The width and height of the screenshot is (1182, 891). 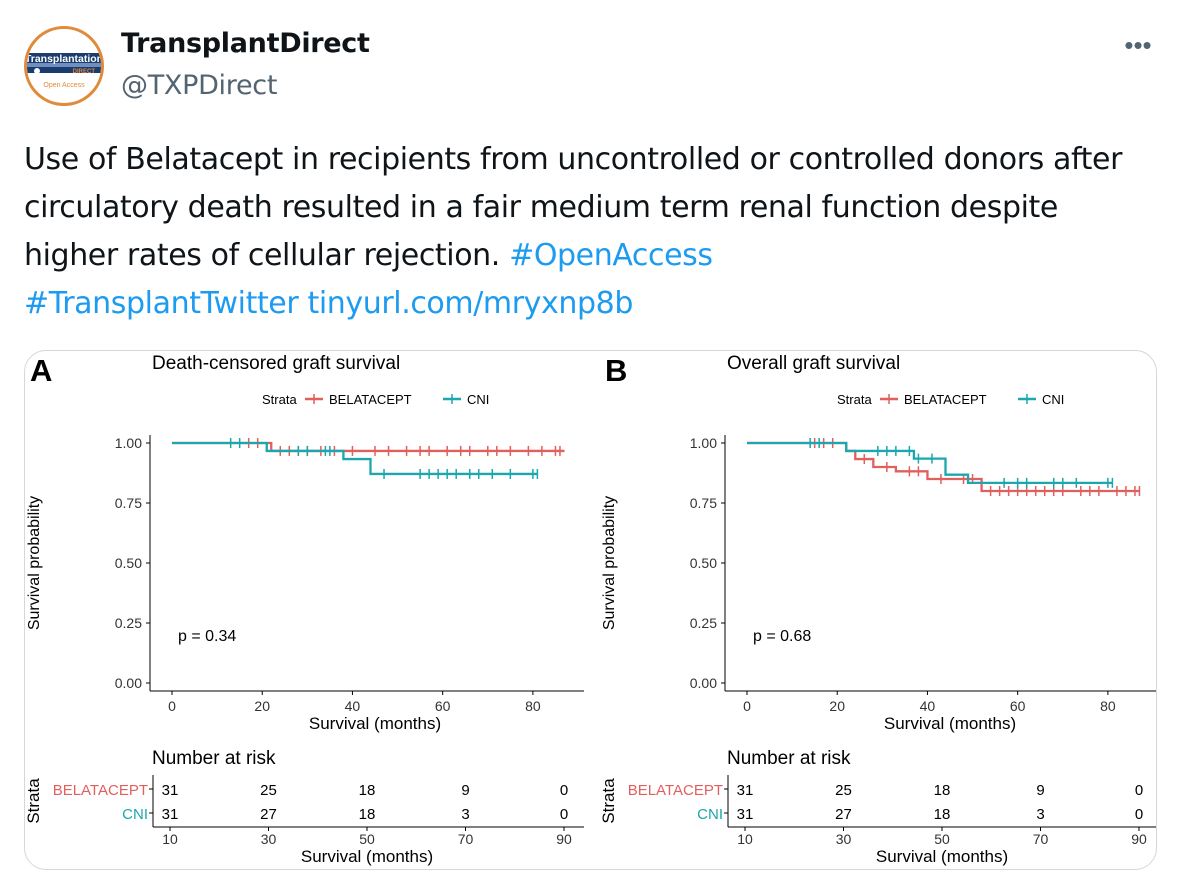 What do you see at coordinates (245, 43) in the screenshot?
I see `account-name: TransplantDirect` at bounding box center [245, 43].